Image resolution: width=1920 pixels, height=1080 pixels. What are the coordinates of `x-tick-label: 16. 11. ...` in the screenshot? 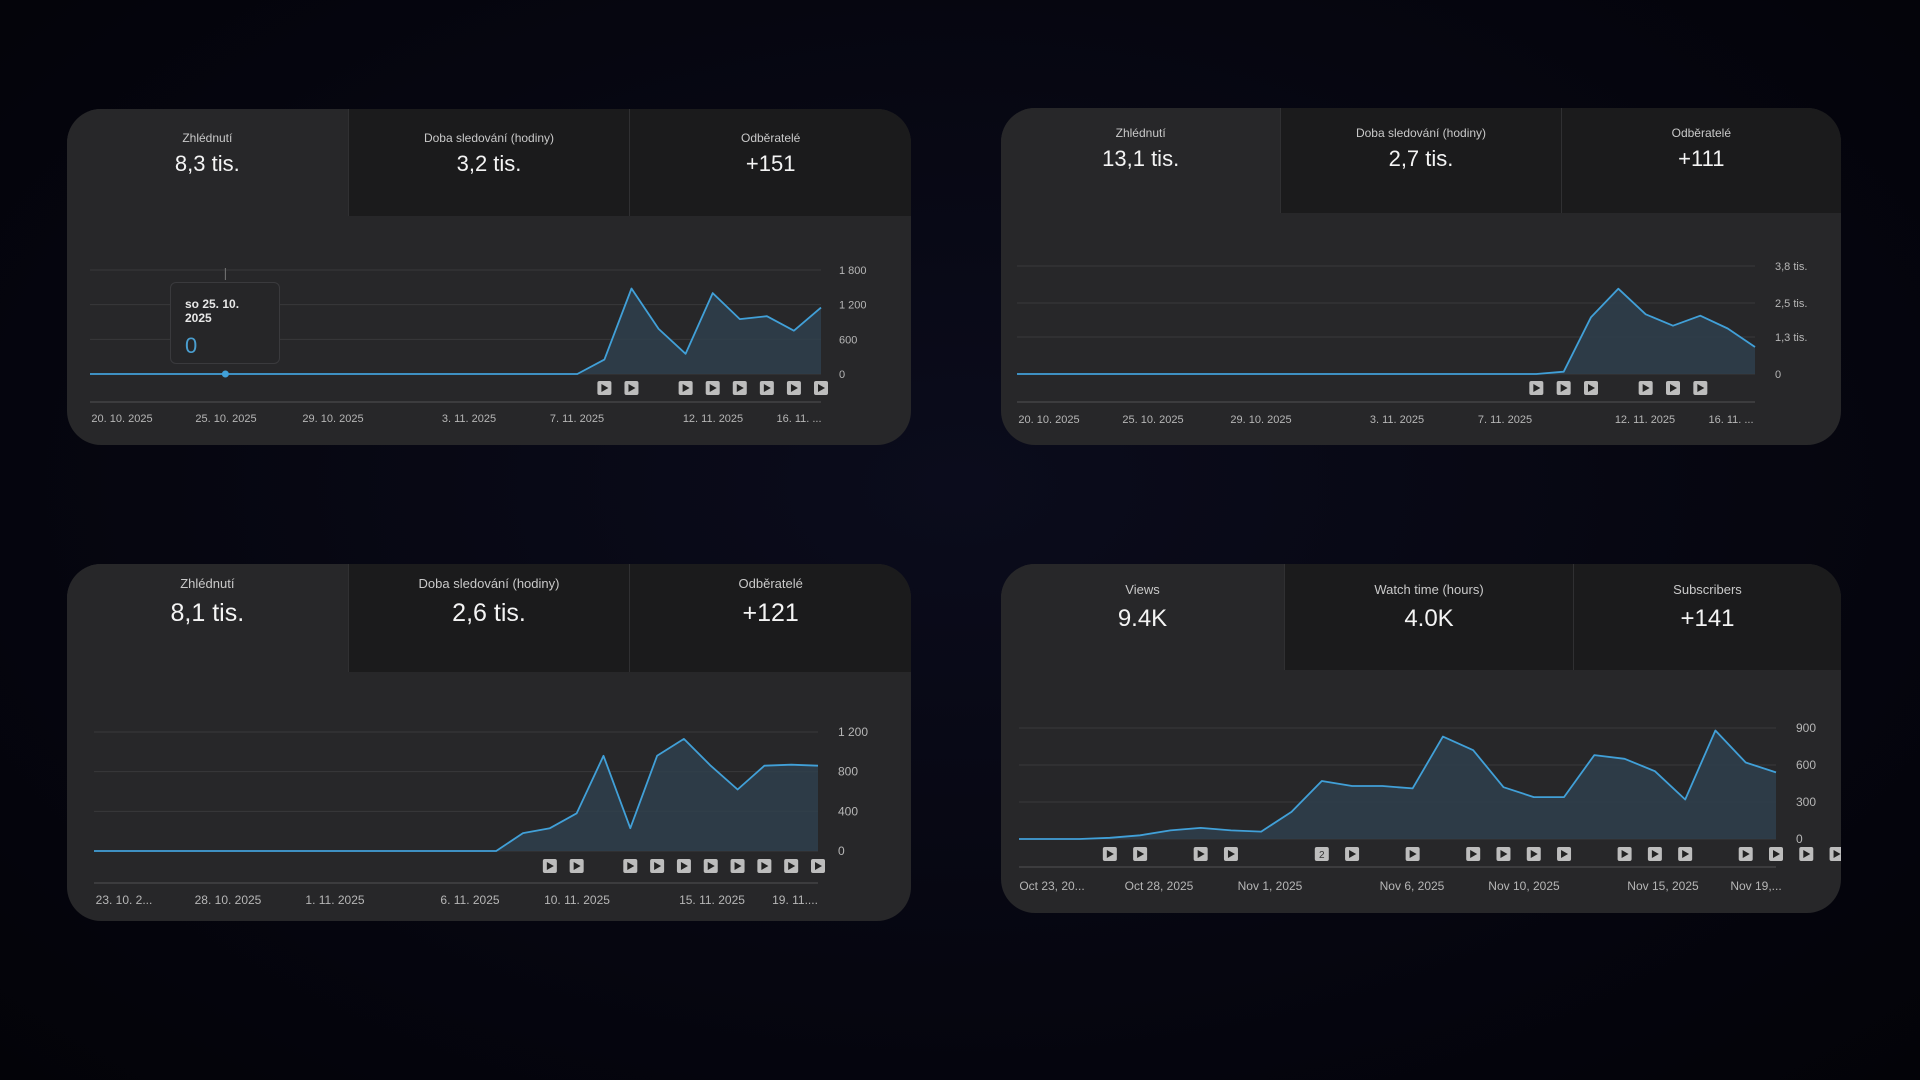 It's located at (1730, 420).